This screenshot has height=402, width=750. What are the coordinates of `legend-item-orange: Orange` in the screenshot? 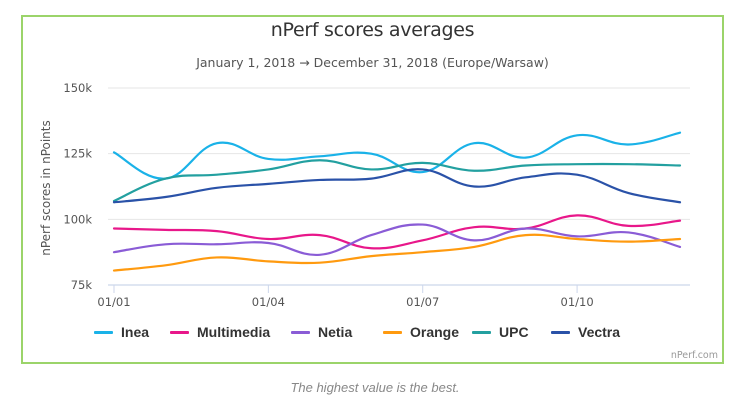 It's located at (421, 332).